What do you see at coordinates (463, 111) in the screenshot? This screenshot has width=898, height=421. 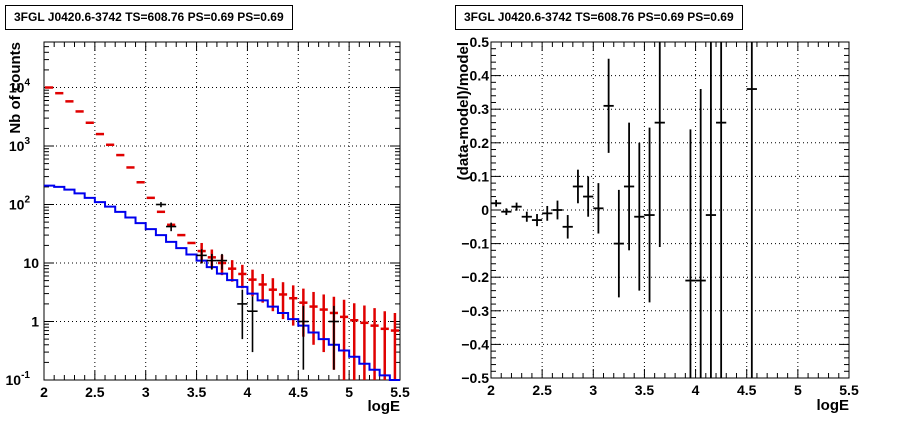 I see `y-axis-label: (data-model)/model` at bounding box center [463, 111].